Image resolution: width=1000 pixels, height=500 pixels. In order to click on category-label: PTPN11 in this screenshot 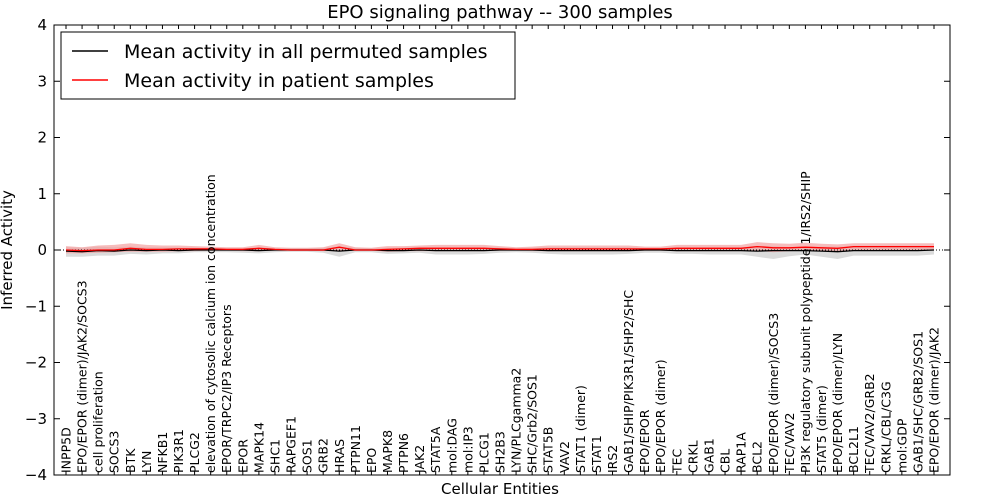, I will do `click(355, 449)`.